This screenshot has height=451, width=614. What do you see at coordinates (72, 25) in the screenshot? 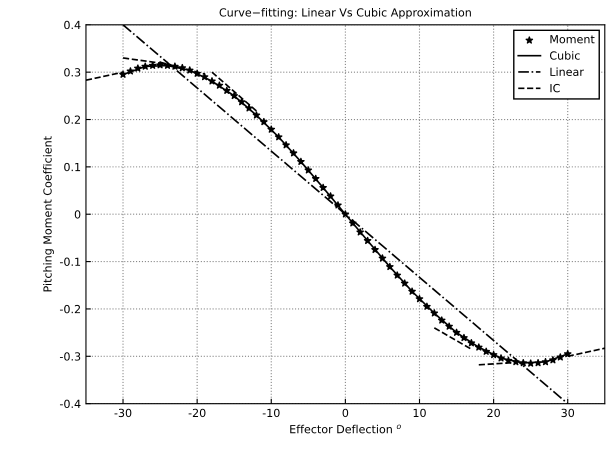
I see `y-tick-label: 0.4` at bounding box center [72, 25].